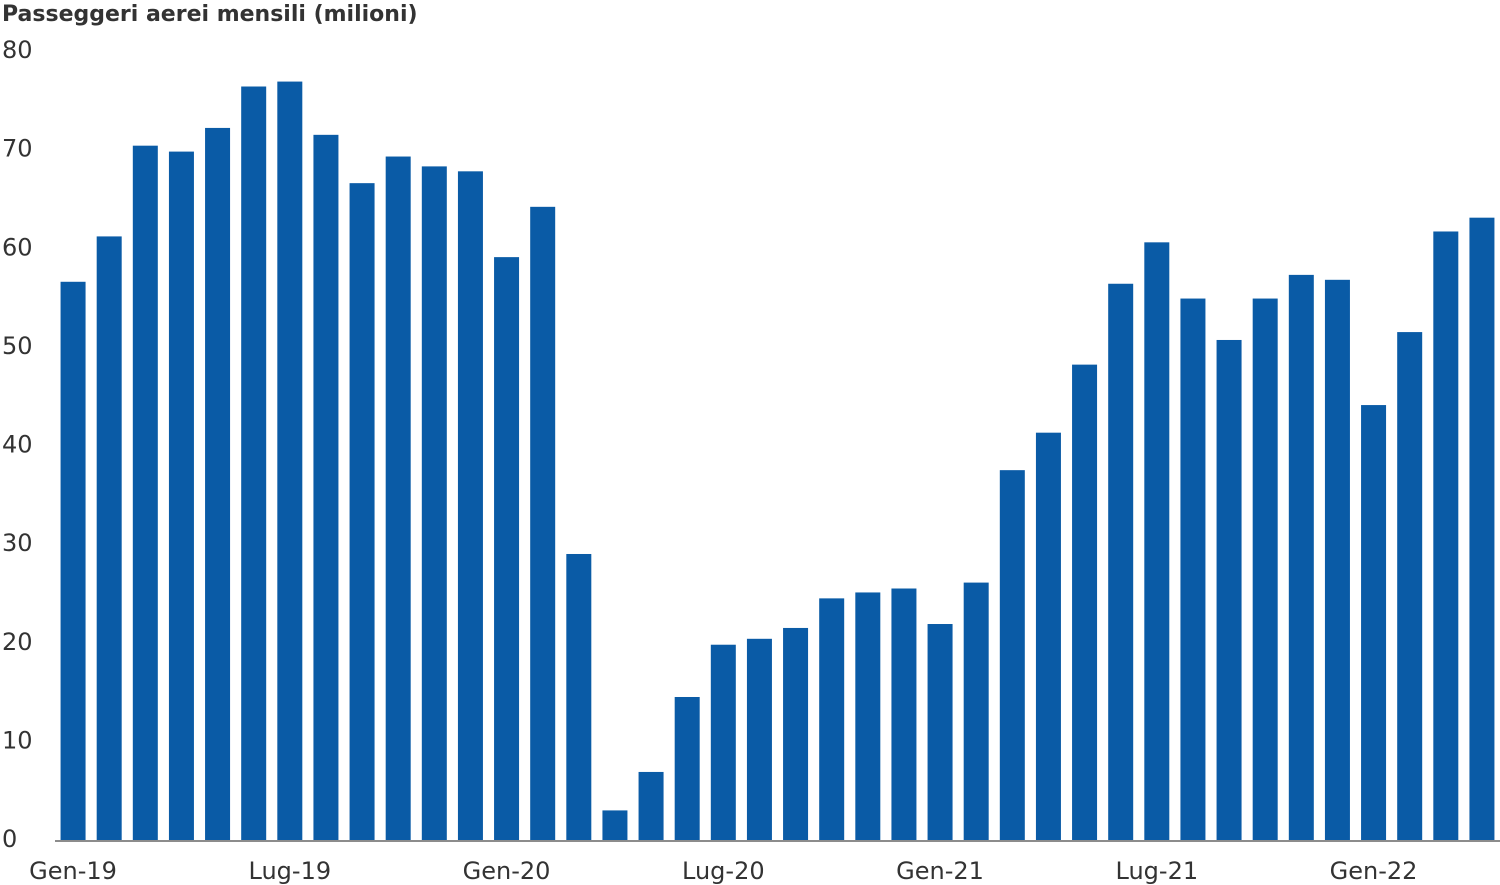 Image resolution: width=1500 pixels, height=885 pixels. Describe the element at coordinates (507, 871) in the screenshot. I see `x-tick-label: Gen-20` at that location.